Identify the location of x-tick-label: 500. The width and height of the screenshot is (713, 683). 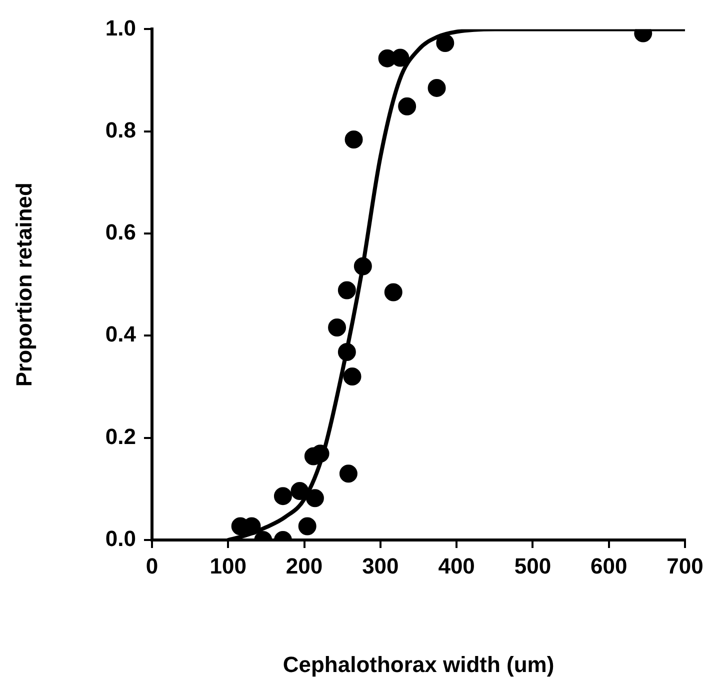
(533, 565).